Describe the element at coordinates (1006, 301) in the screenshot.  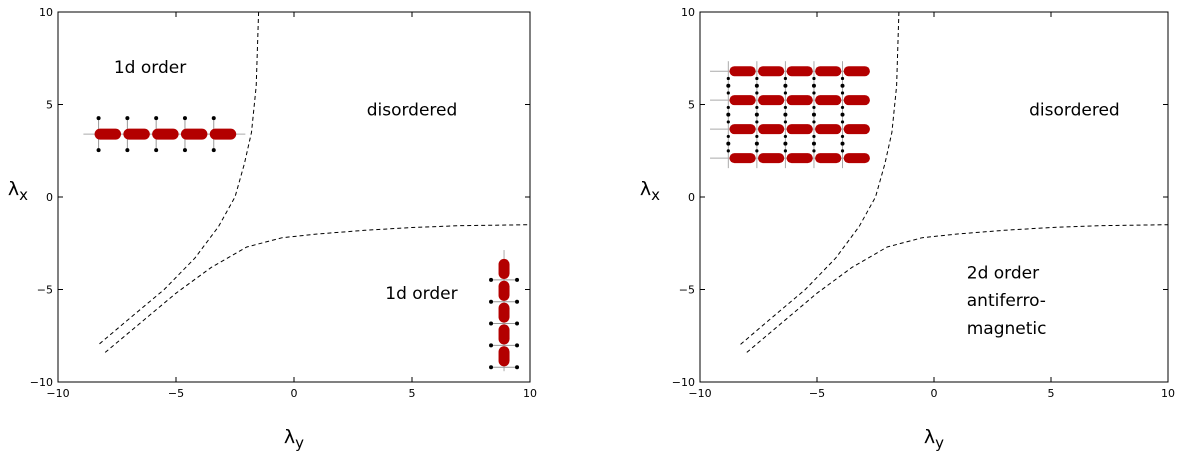
I see `region-label: antiferro-` at that location.